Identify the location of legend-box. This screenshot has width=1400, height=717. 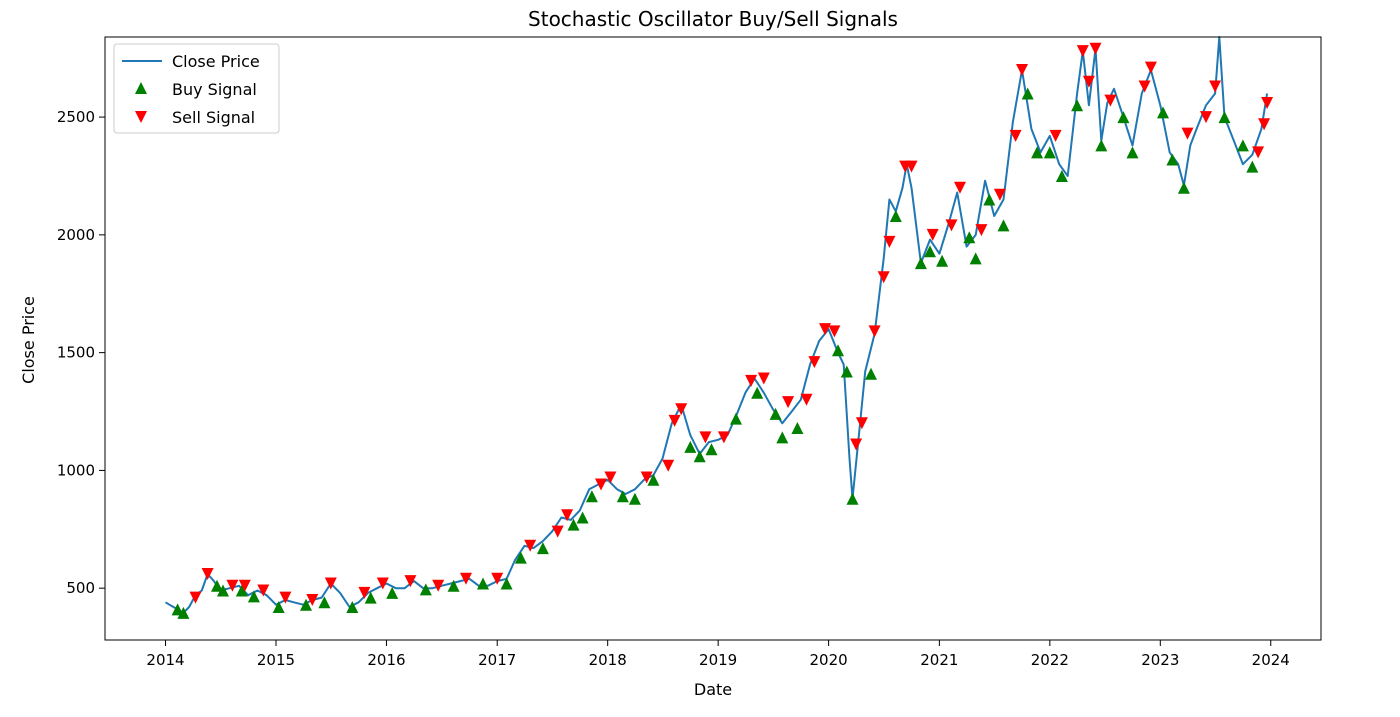
(196, 88).